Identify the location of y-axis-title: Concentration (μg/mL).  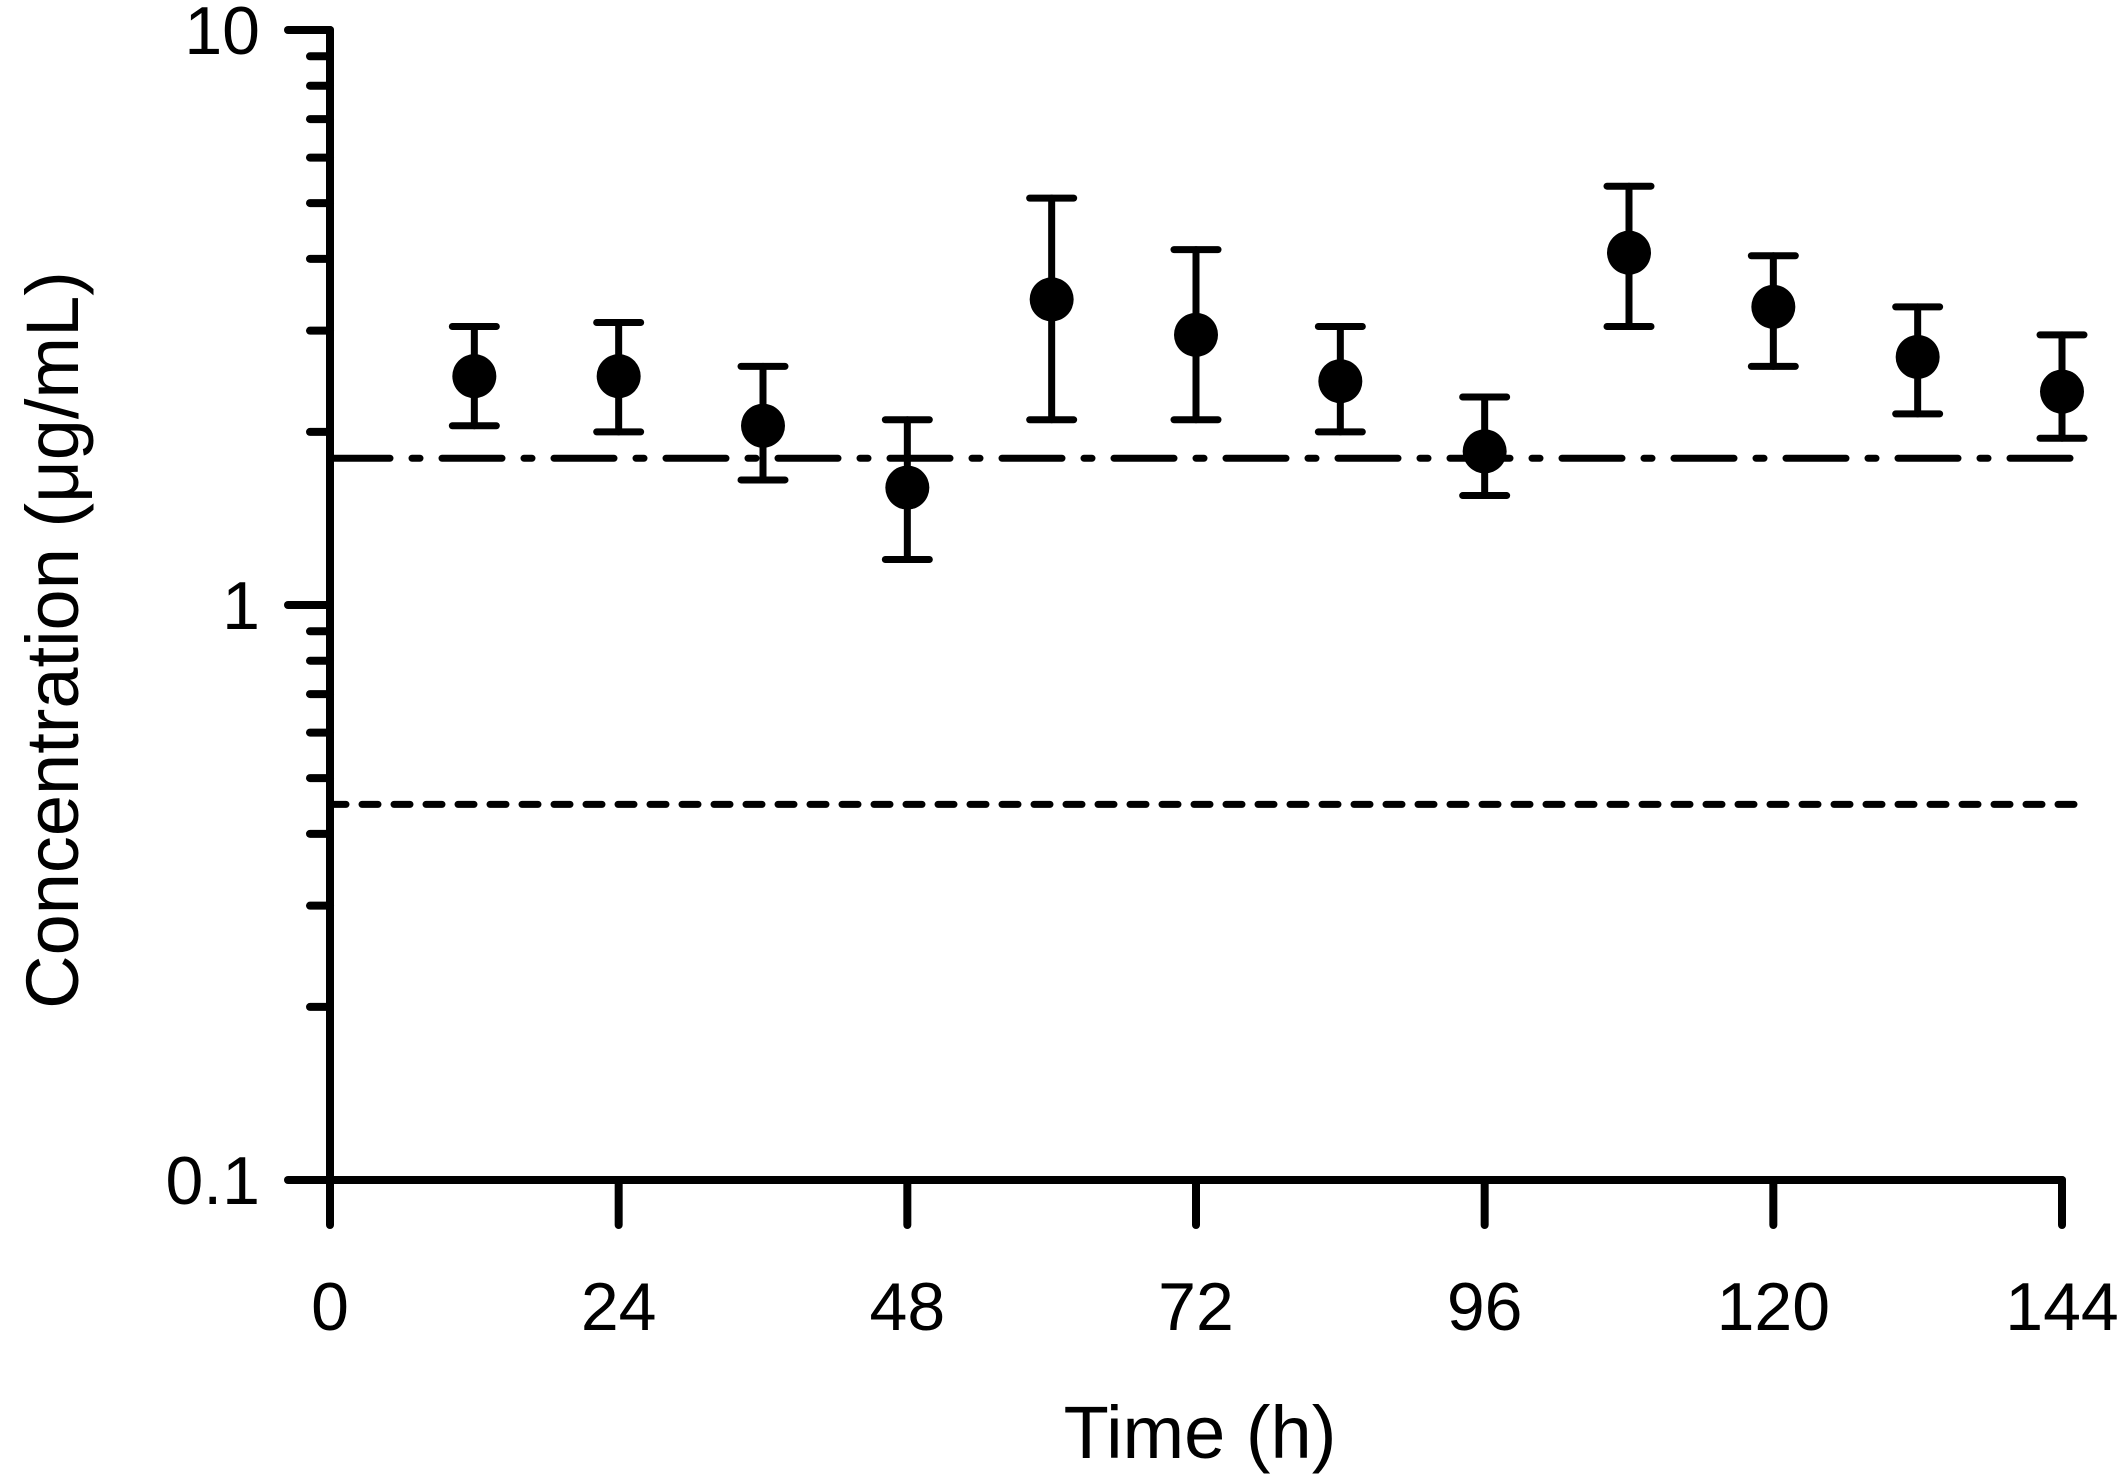
(52, 640).